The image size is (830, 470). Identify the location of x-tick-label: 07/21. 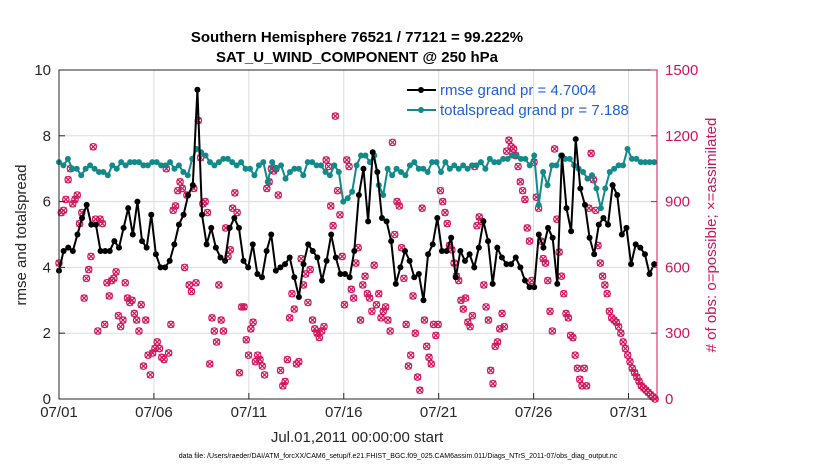
(439, 412).